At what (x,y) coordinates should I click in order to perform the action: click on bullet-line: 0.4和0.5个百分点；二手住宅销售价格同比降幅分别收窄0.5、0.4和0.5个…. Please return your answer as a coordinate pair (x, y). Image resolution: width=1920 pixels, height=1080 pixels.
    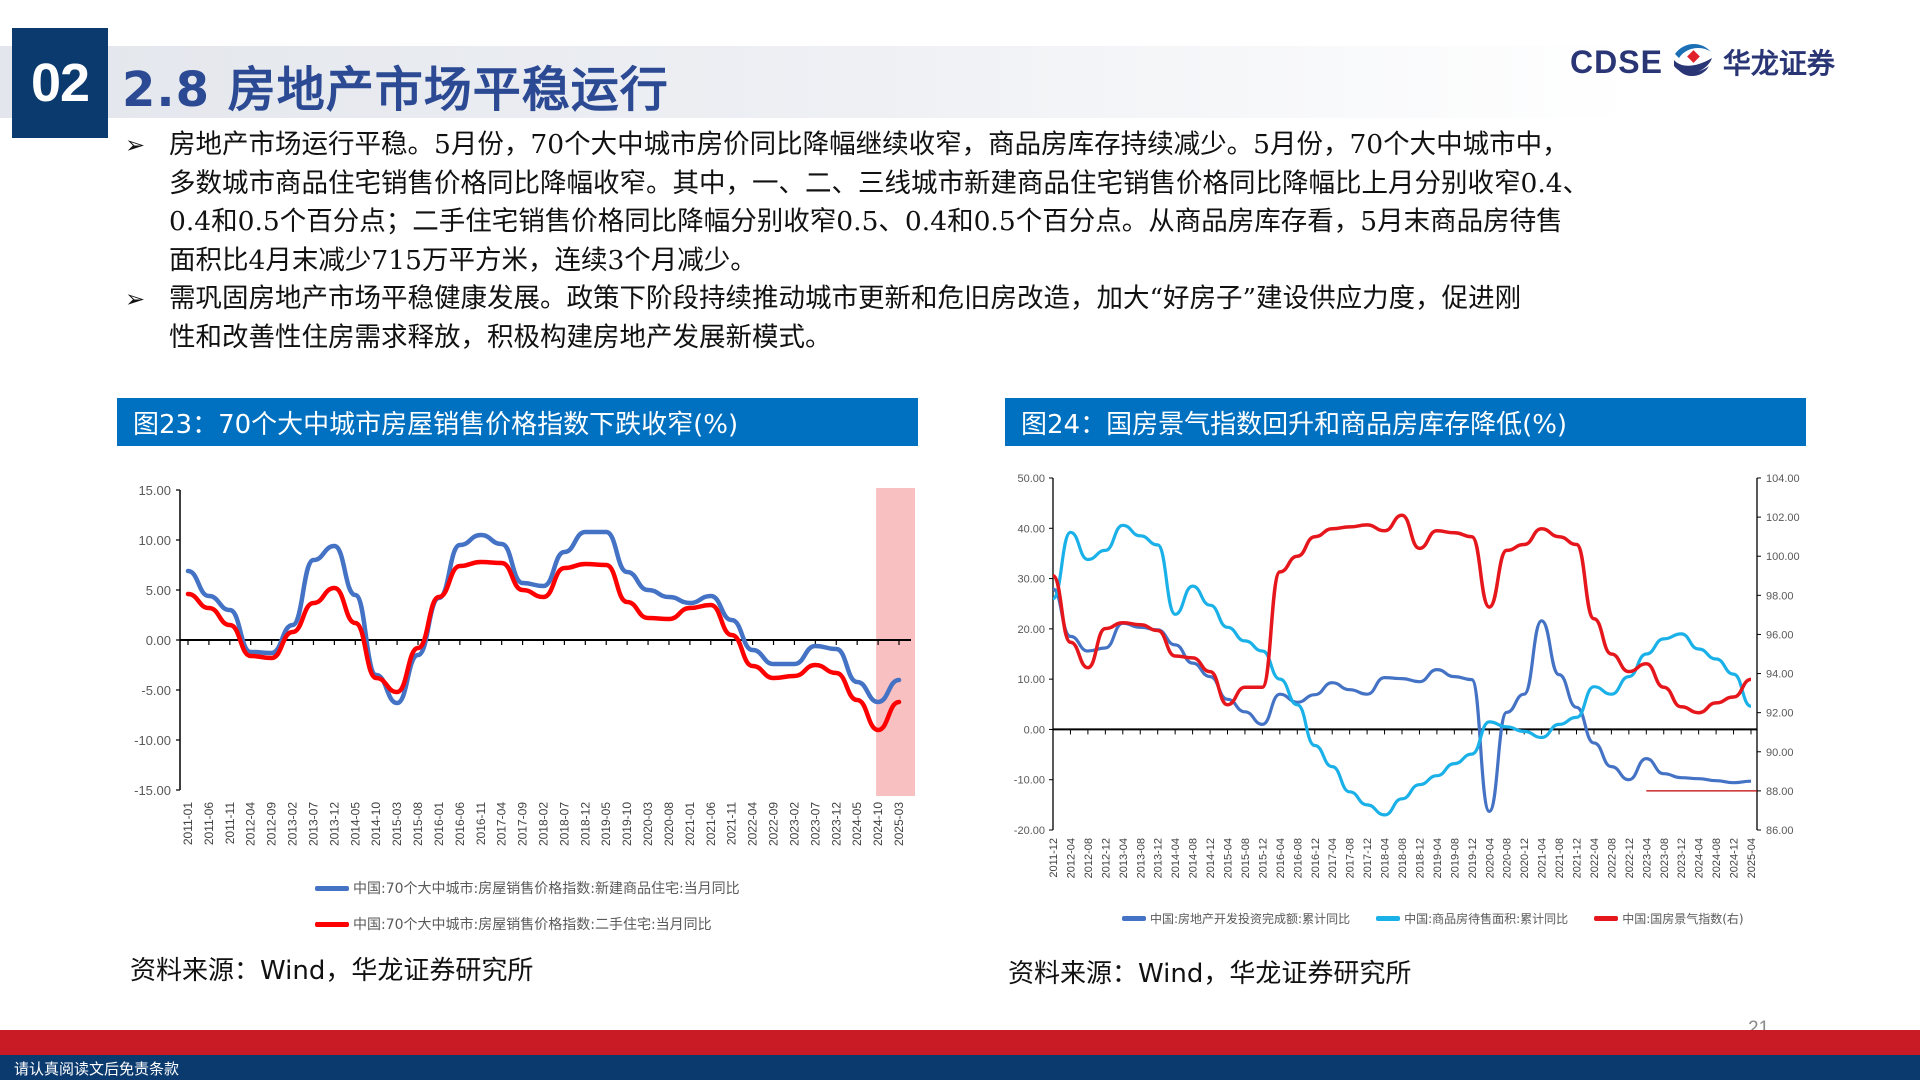
    Looking at the image, I should click on (866, 221).